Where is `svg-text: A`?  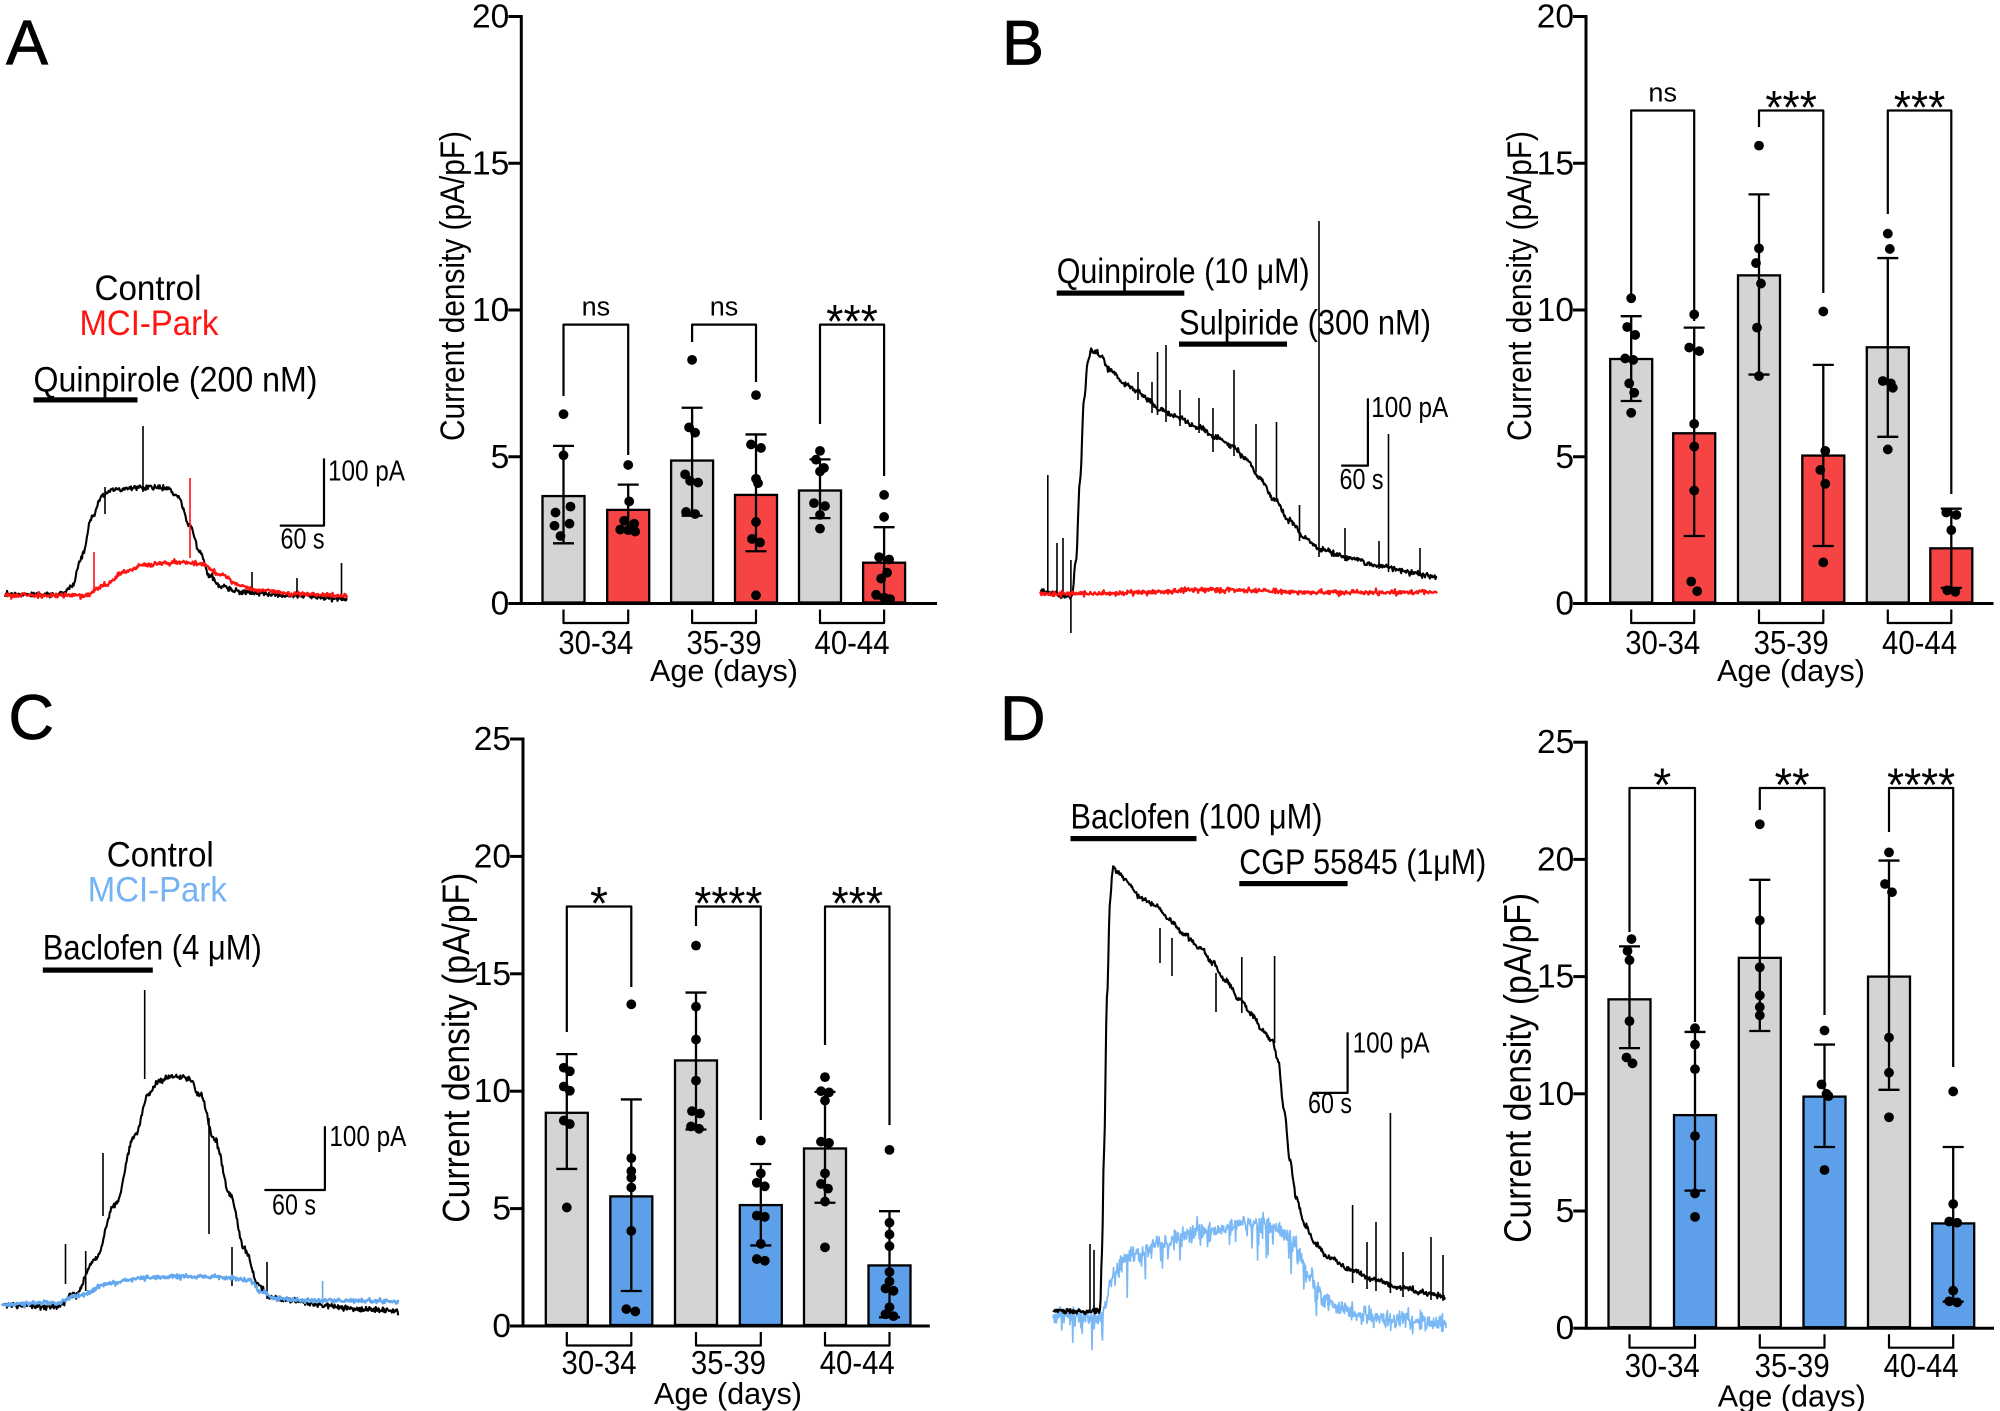
svg-text: A is located at coordinates (27, 43).